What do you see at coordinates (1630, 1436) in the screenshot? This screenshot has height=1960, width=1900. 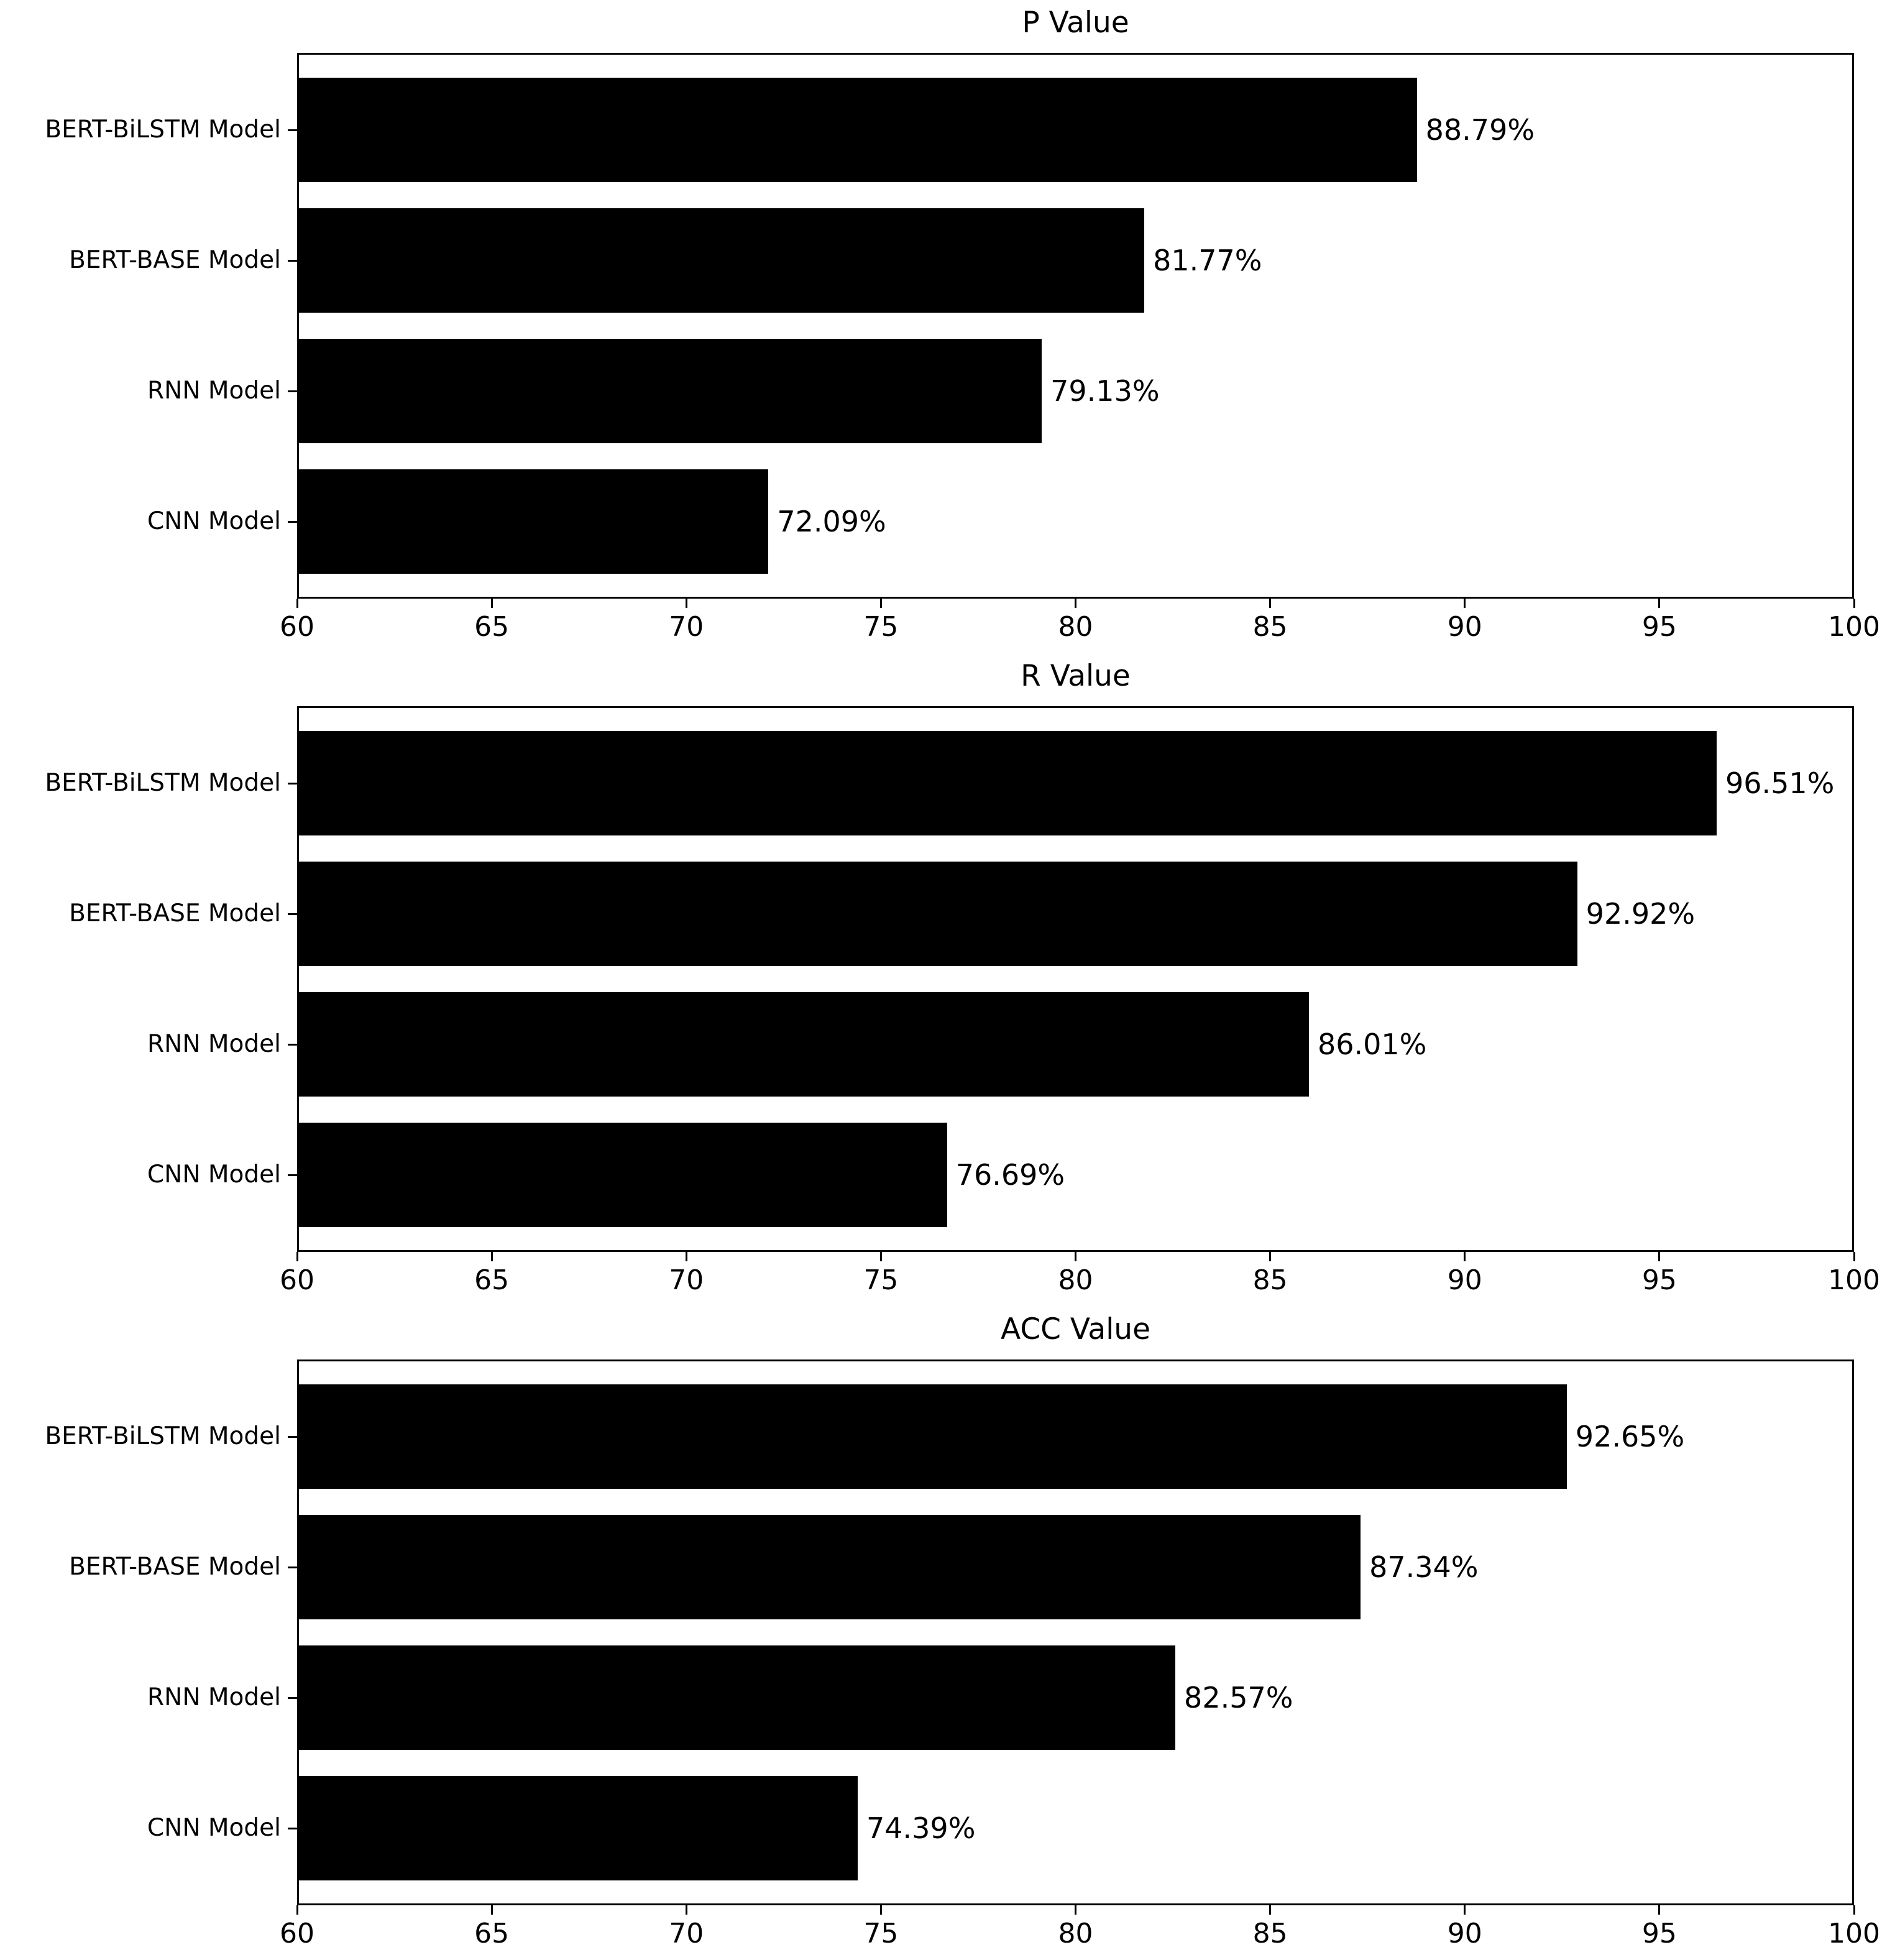 I see `bar-value-label: 92.65%` at bounding box center [1630, 1436].